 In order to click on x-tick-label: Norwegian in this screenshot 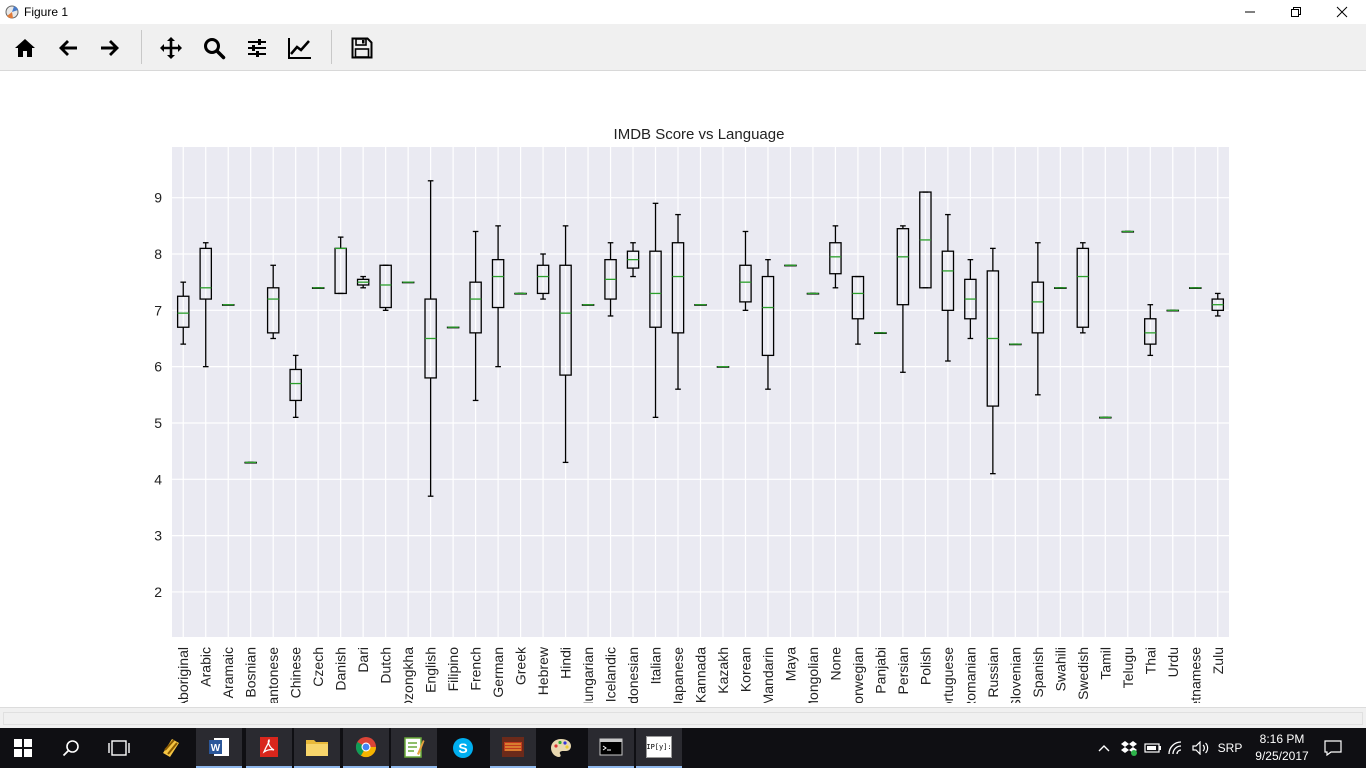, I will do `click(858, 677)`.